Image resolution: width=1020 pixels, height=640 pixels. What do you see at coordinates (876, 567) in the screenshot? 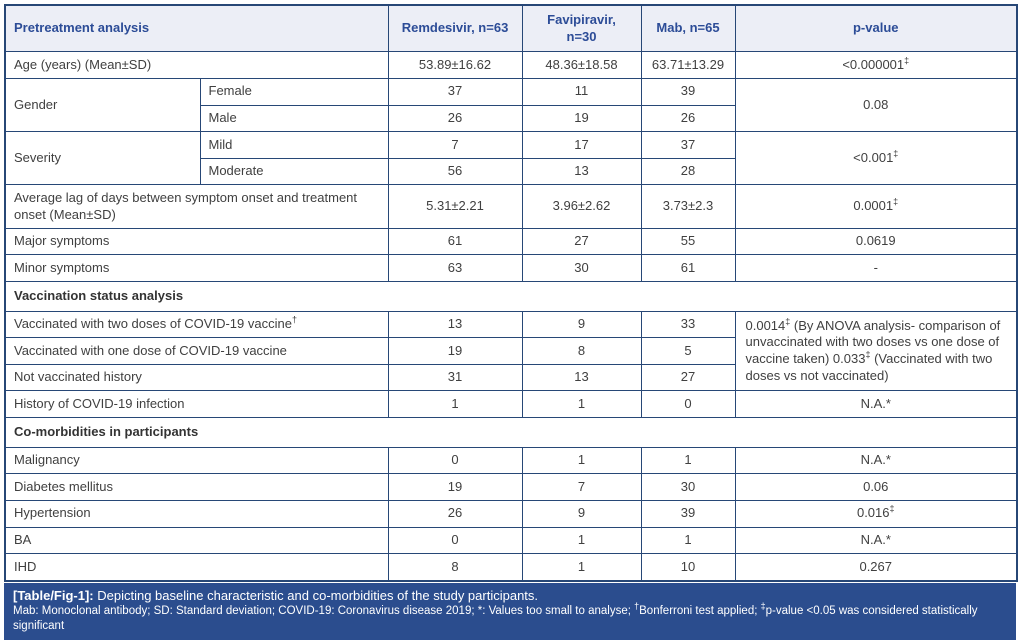
I see `value-cell: 0.267` at bounding box center [876, 567].